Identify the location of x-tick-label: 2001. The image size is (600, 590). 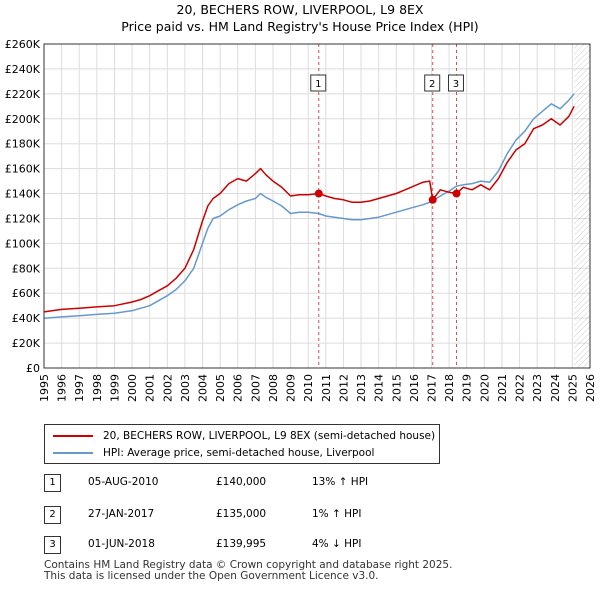
(150, 388).